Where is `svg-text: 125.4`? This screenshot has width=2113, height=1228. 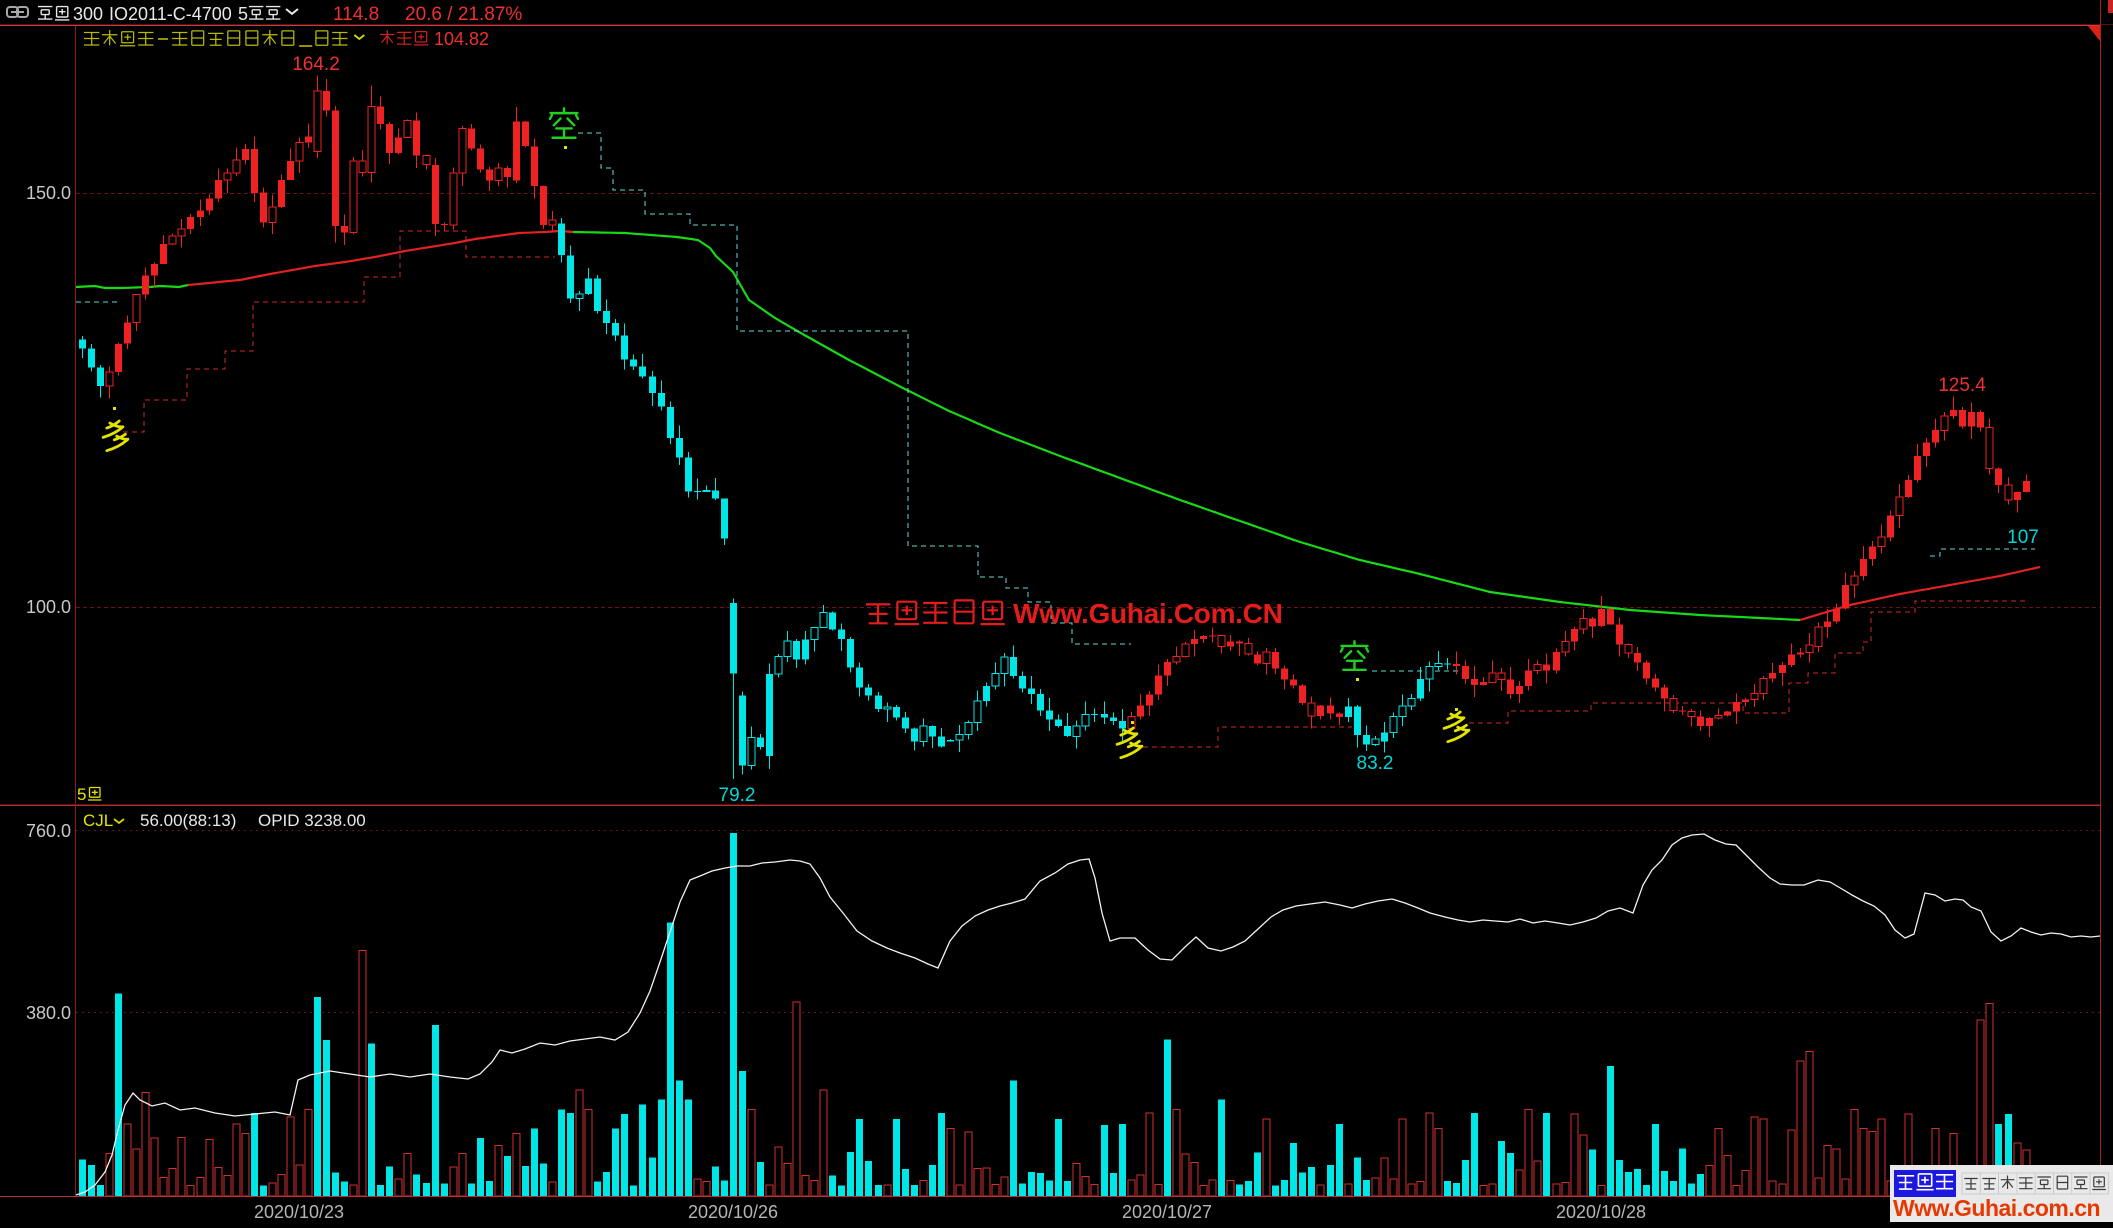 svg-text: 125.4 is located at coordinates (1962, 385).